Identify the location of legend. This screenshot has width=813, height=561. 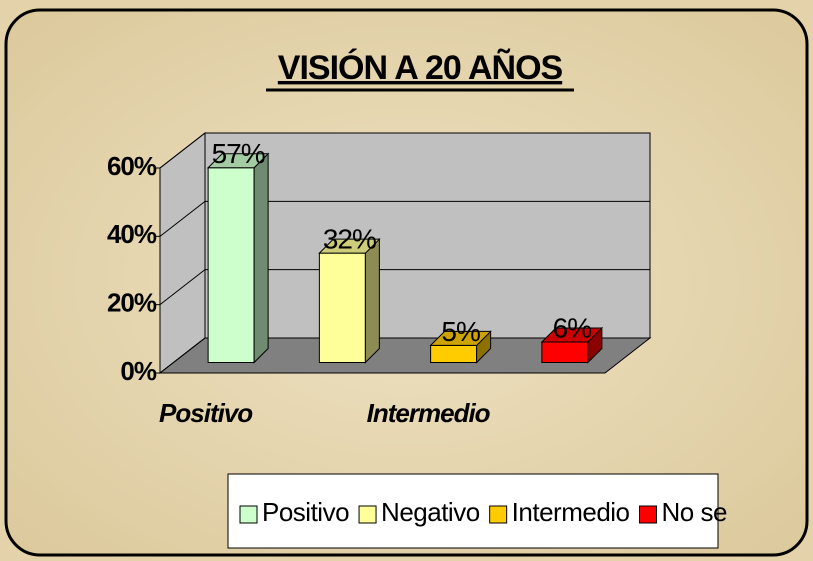
(473, 511).